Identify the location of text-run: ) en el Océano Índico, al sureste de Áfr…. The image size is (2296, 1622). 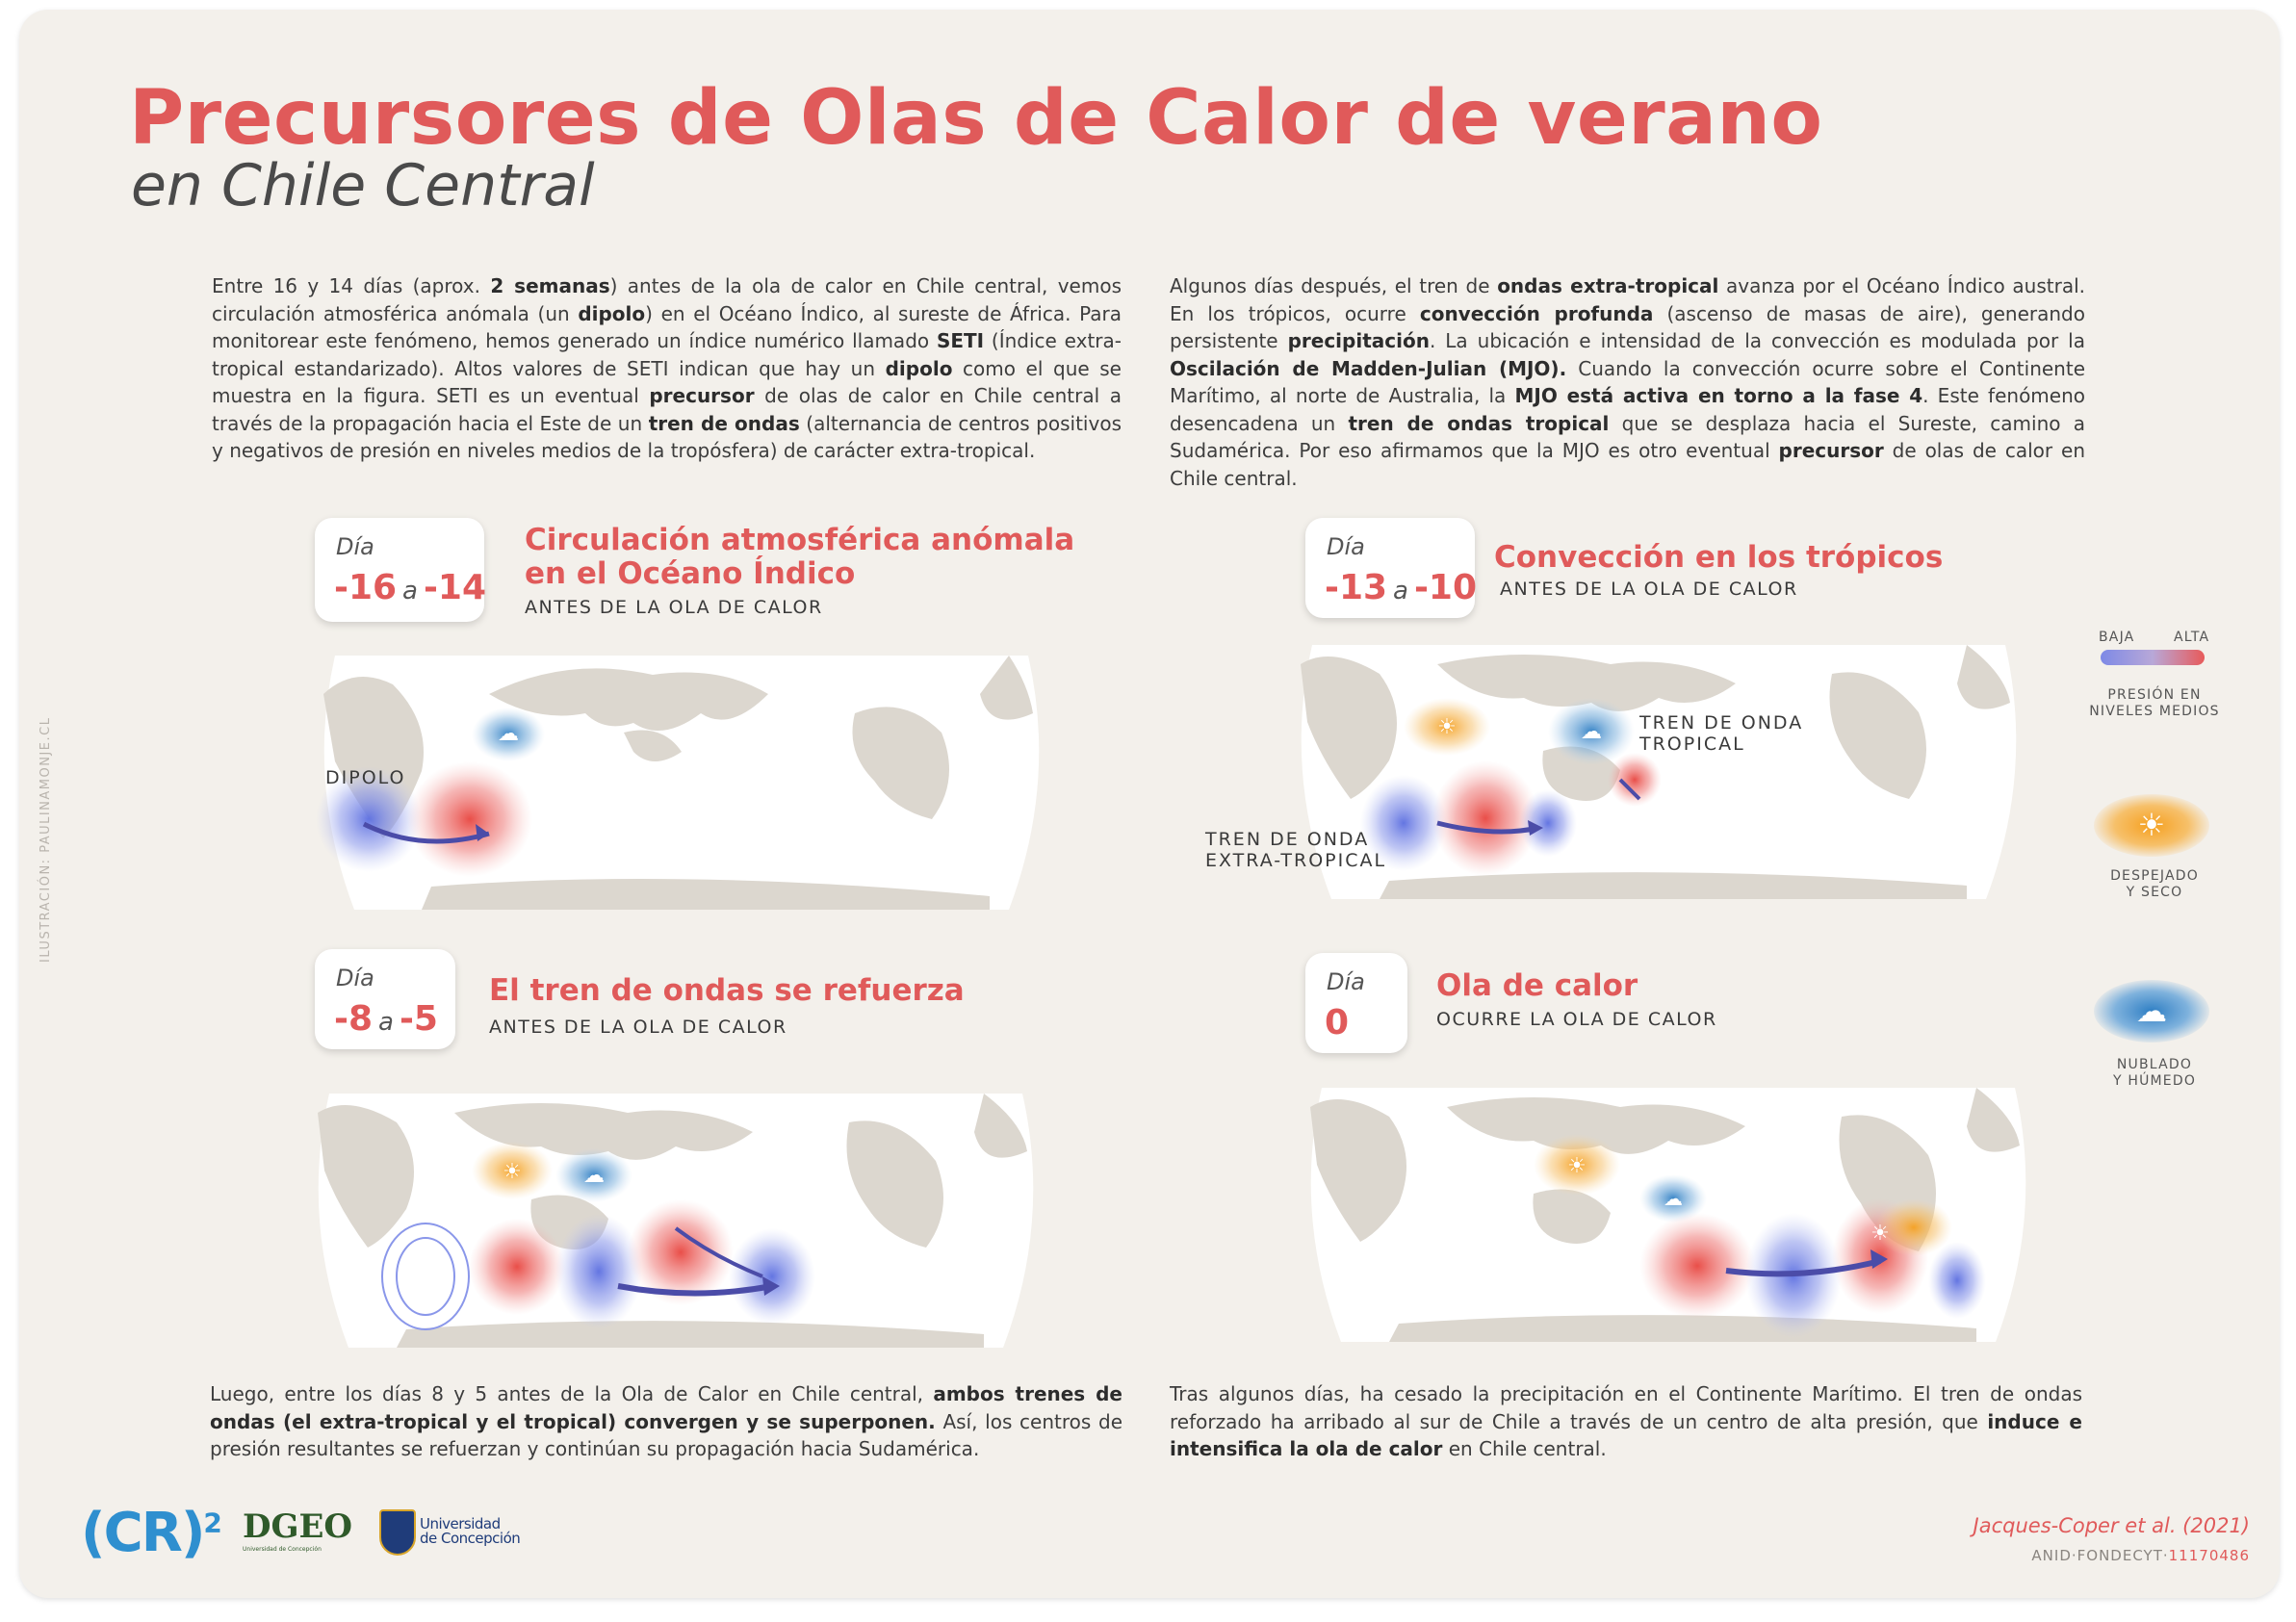
(667, 327).